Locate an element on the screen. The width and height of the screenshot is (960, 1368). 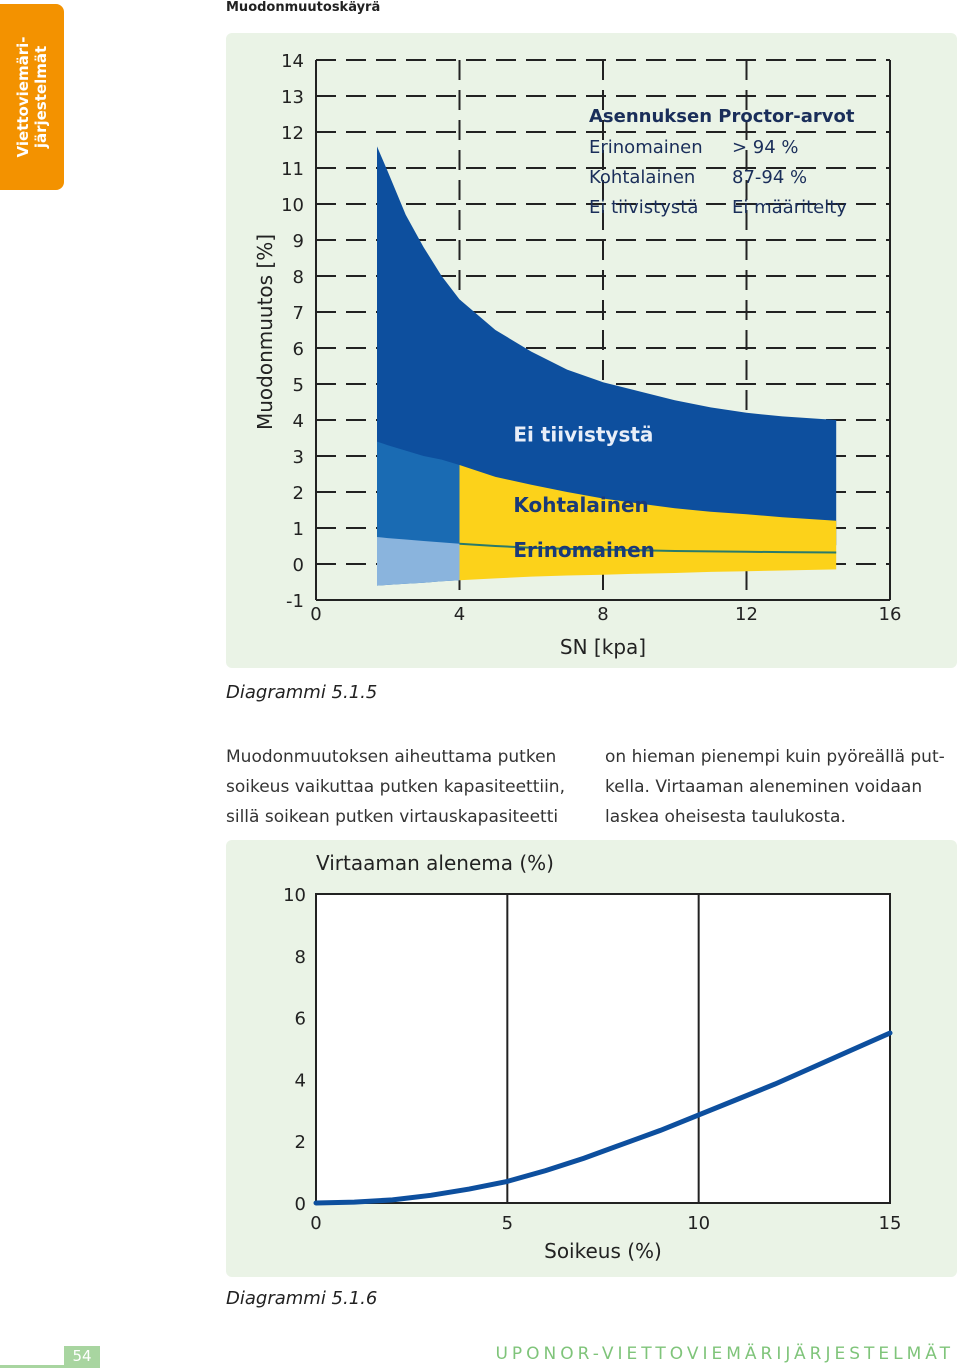
body-line: kella. Virtaaman aleneminen voidaan is located at coordinates (764, 787).